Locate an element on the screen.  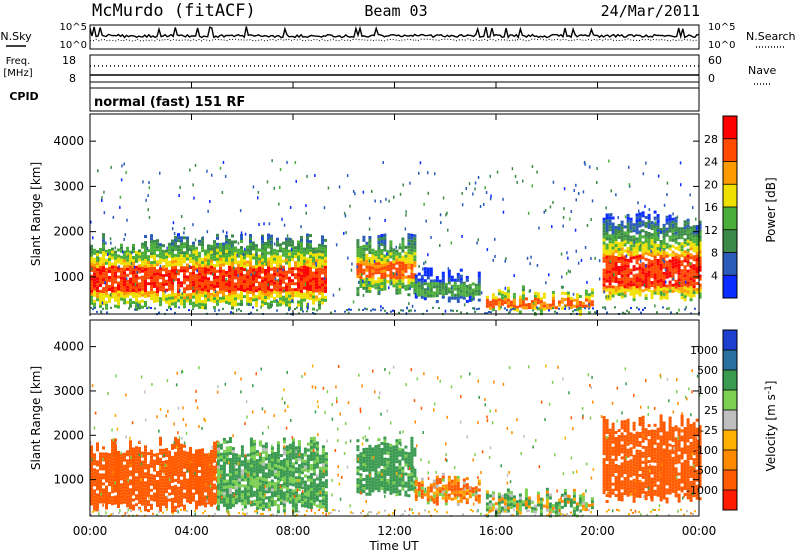
ground-scatter-point is located at coordinates (477, 309).